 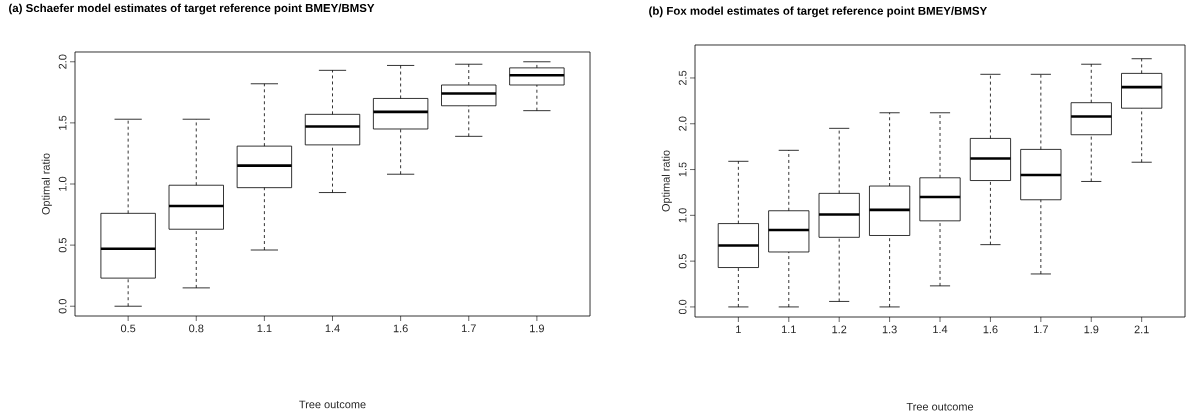 I want to click on x-tick-label: 2.1, so click(x=1141, y=329).